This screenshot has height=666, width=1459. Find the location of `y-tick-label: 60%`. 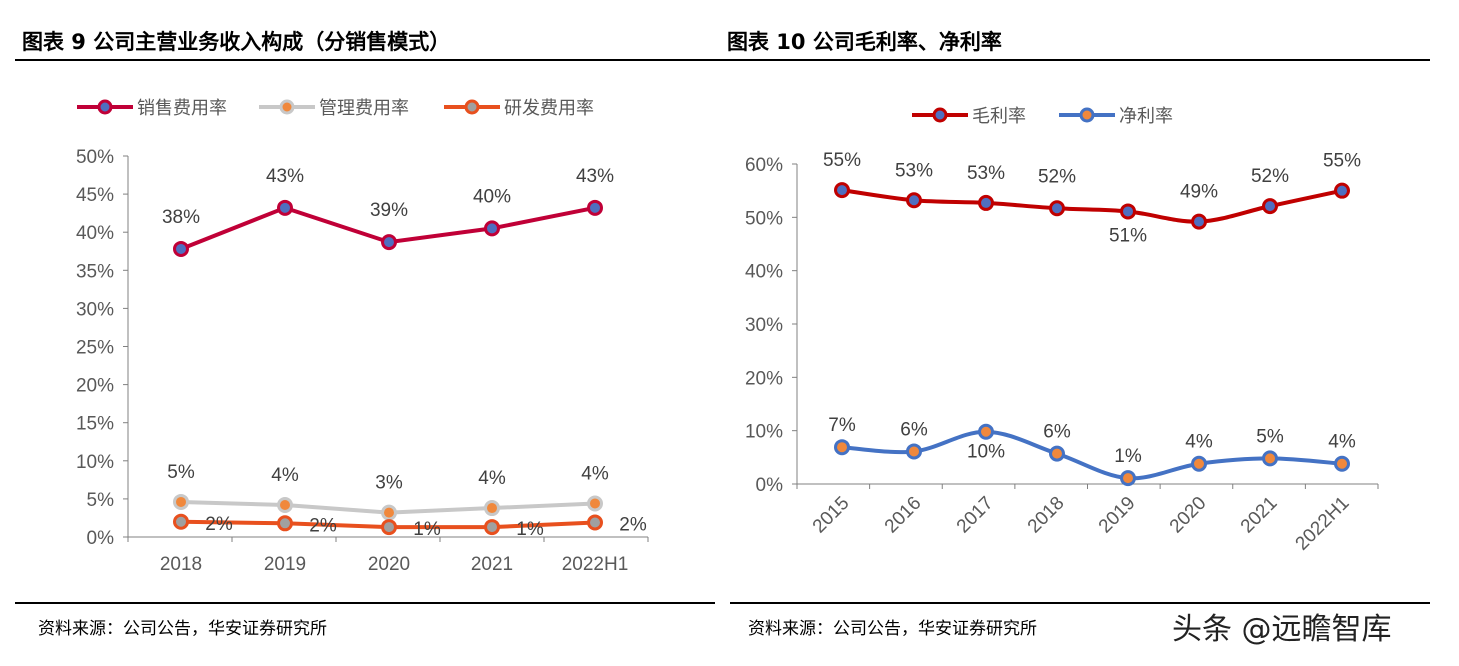

y-tick-label: 60% is located at coordinates (764, 165).